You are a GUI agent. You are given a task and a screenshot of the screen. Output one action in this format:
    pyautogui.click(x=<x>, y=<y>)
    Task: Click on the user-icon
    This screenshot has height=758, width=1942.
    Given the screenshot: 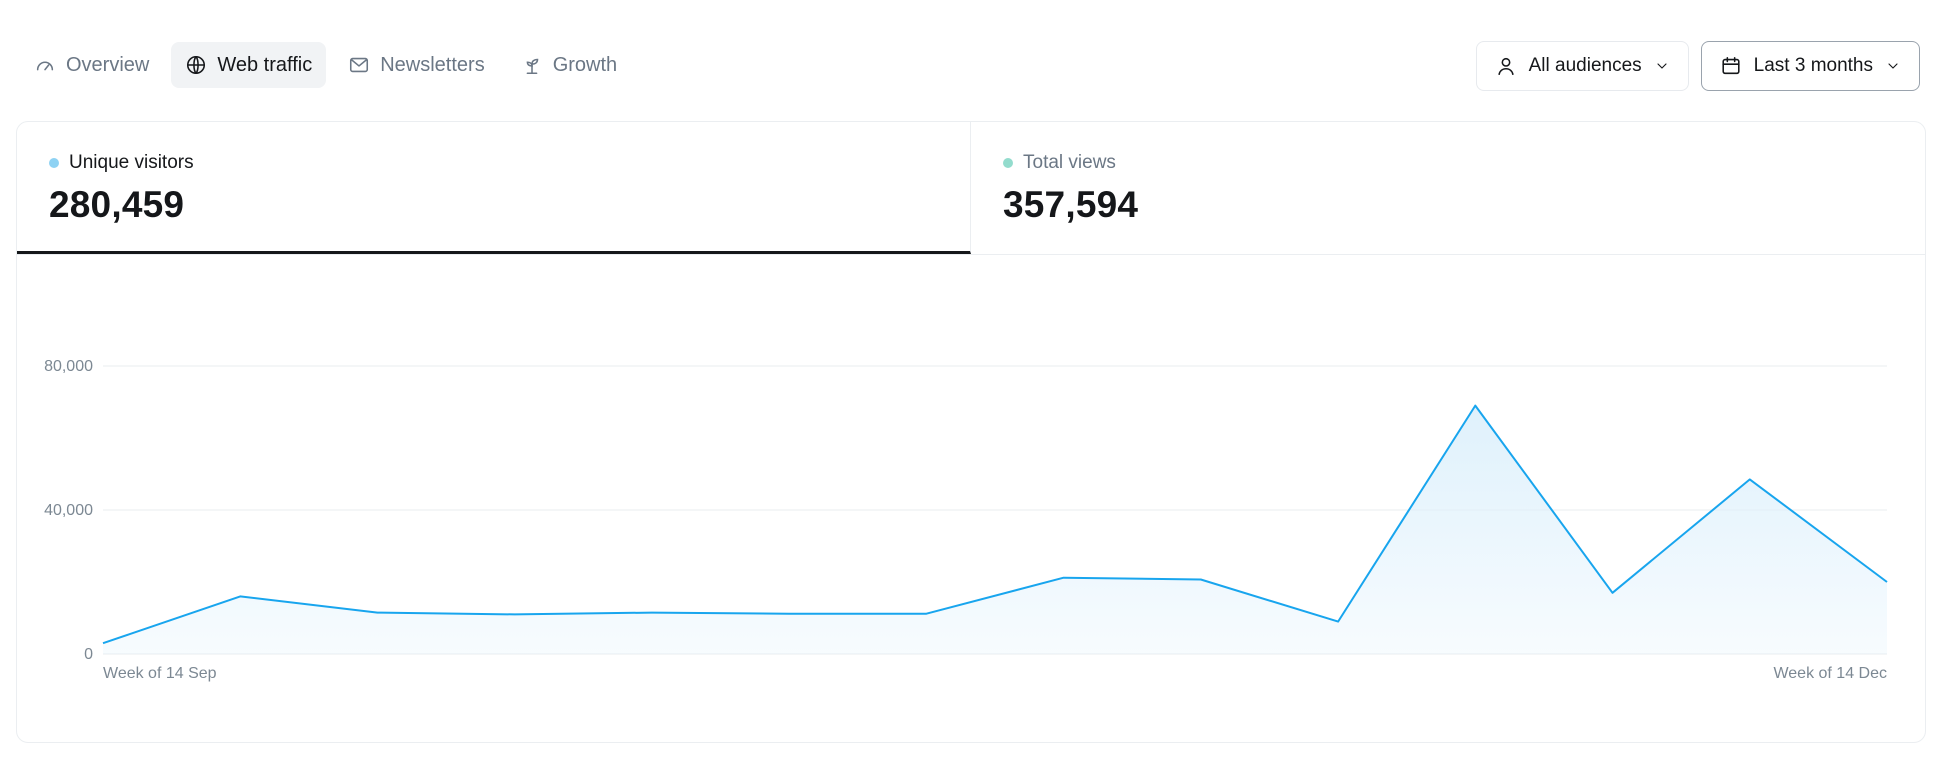 What is the action you would take?
    pyautogui.click(x=1505, y=66)
    